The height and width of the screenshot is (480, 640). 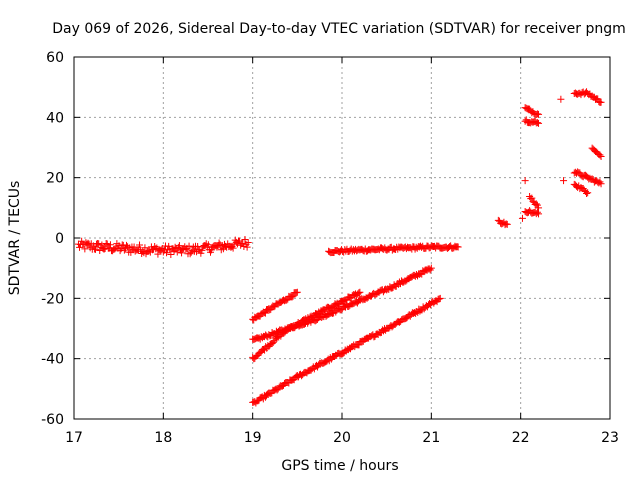 What do you see at coordinates (55, 118) in the screenshot?
I see `y-tick-label: 40` at bounding box center [55, 118].